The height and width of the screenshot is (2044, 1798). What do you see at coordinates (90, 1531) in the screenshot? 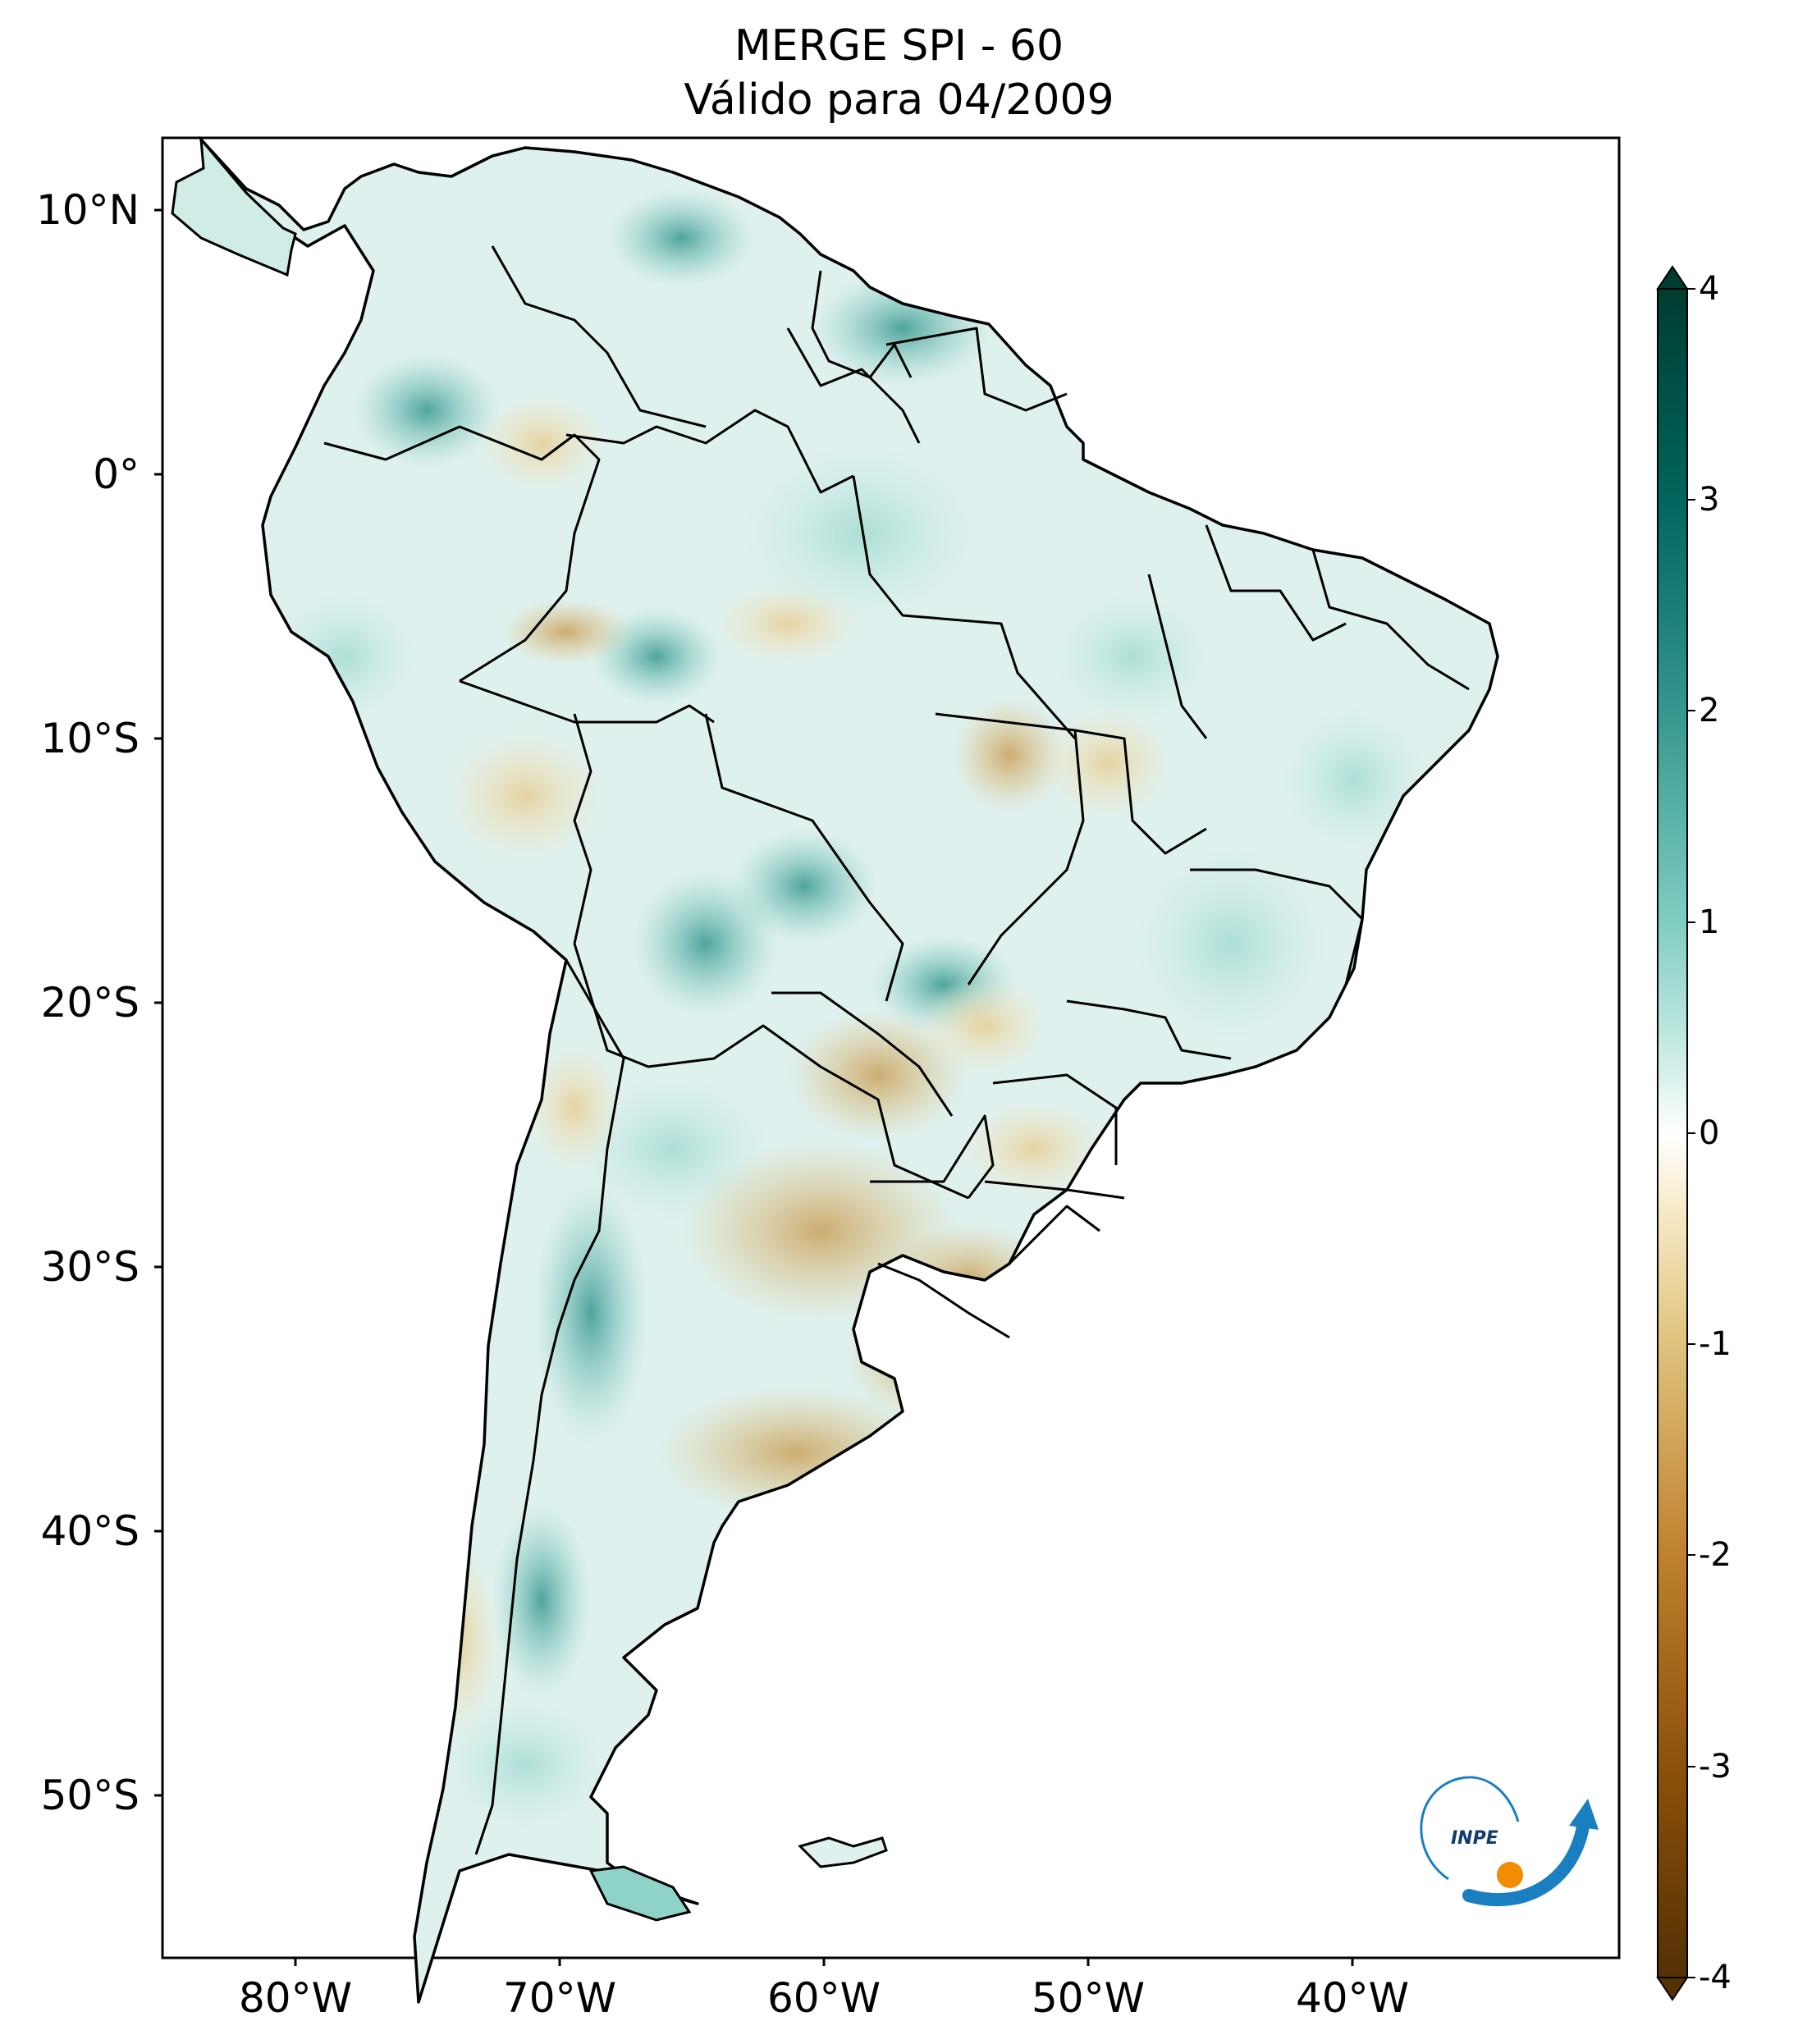
I see `lat-tick-label: 40°S` at bounding box center [90, 1531].